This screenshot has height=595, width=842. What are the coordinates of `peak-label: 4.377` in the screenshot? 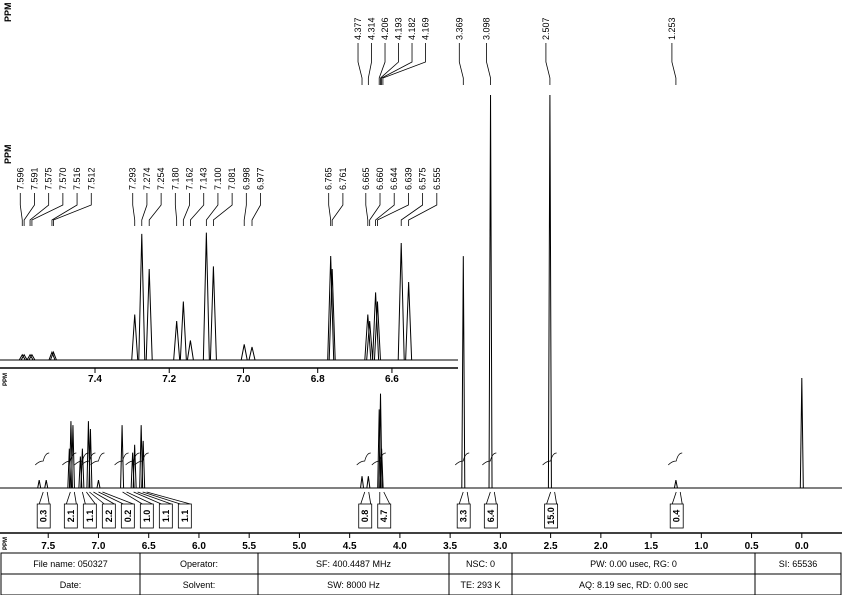 It's located at (358, 28).